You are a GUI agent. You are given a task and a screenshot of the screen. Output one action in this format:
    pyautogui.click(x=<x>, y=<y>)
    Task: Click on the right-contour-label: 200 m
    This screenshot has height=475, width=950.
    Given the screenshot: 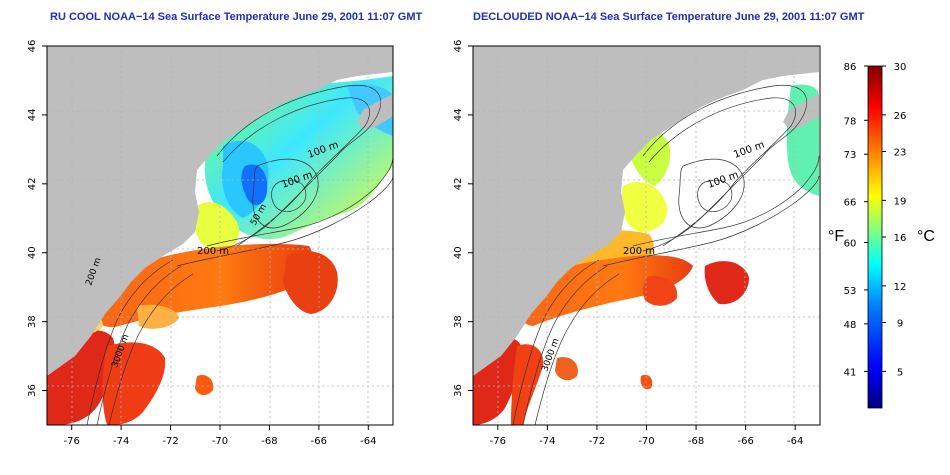 What is the action you would take?
    pyautogui.click(x=639, y=251)
    